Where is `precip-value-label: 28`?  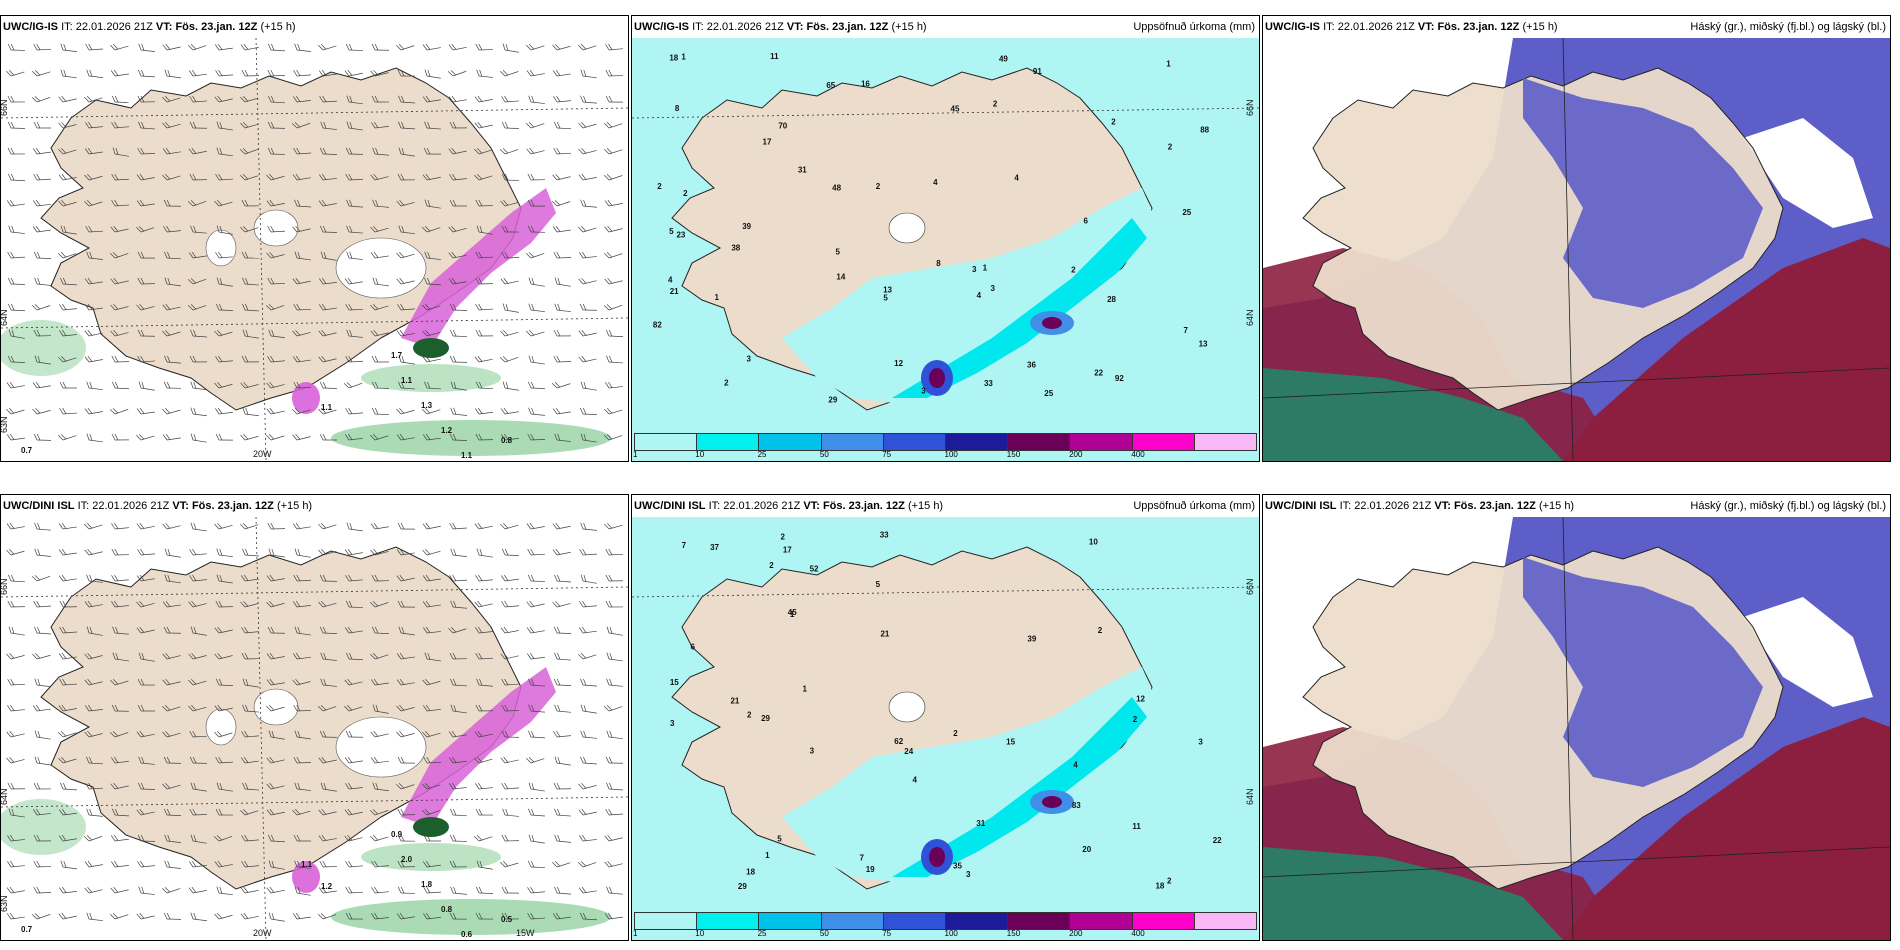 precip-value-label: 28 is located at coordinates (1111, 299).